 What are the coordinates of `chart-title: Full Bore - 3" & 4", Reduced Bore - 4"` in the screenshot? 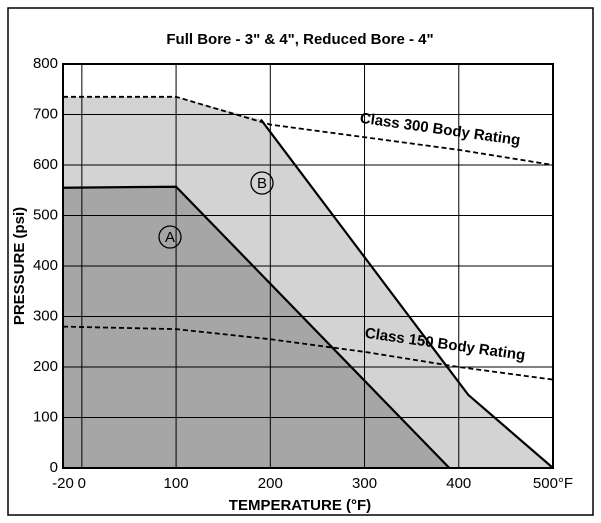 It's located at (299, 39).